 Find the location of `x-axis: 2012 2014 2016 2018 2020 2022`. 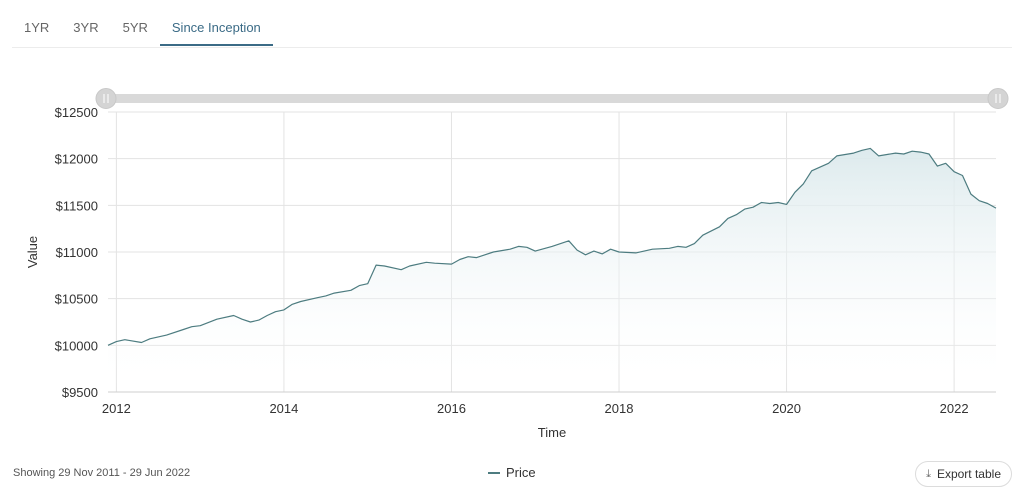

x-axis: 2012 2014 2016 2018 2020 2022 is located at coordinates (549, 403).